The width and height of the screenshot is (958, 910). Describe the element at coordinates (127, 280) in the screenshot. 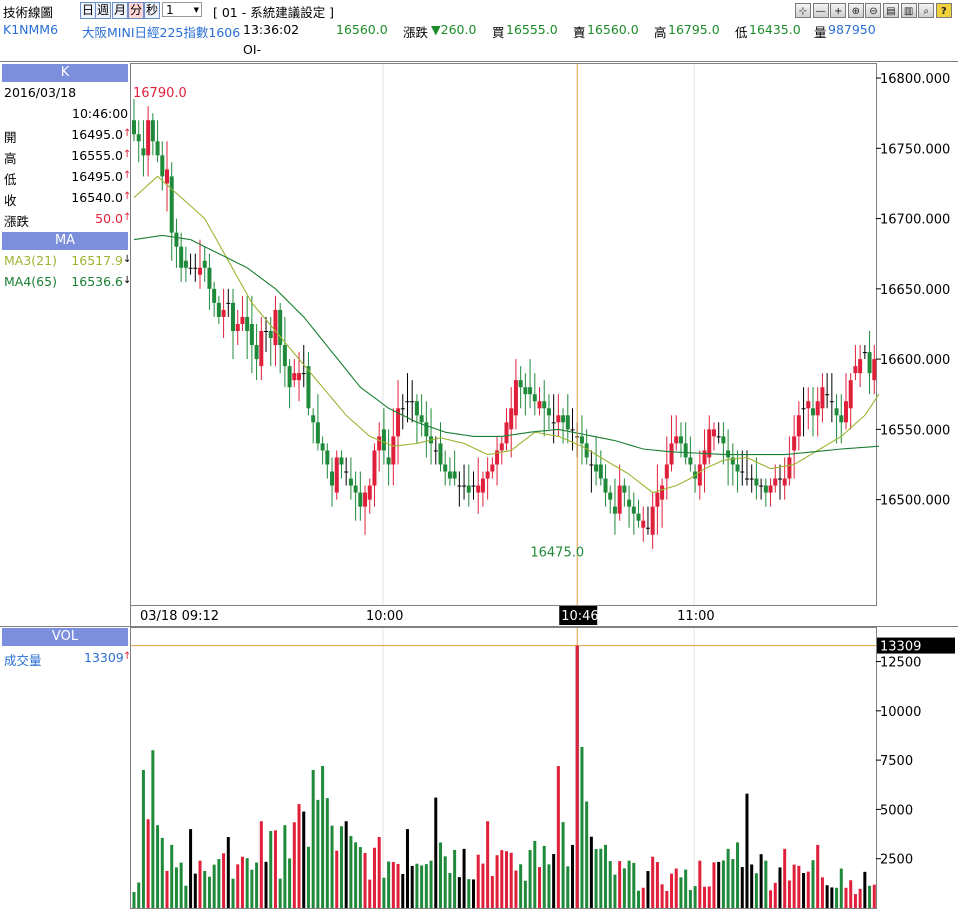

I see `down-arrow-icon: ↓` at that location.